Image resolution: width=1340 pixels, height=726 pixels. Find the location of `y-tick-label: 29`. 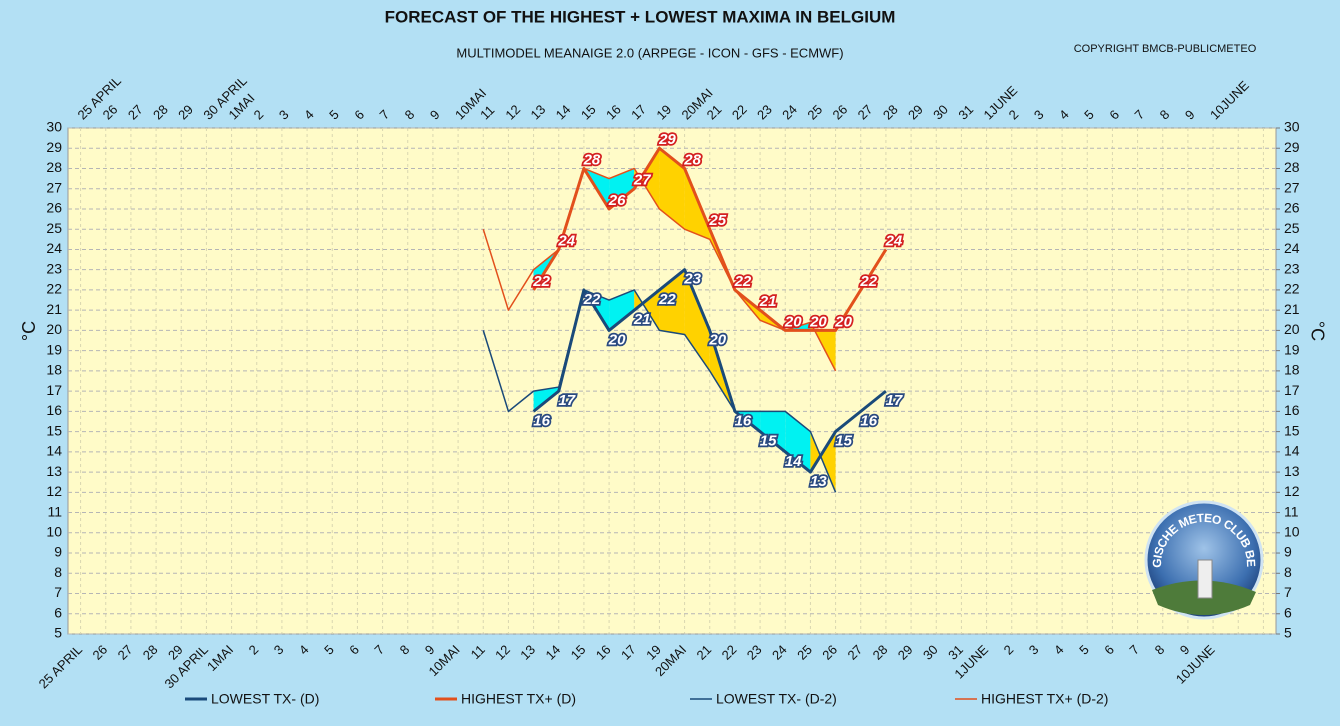

y-tick-label: 29 is located at coordinates (54, 147).